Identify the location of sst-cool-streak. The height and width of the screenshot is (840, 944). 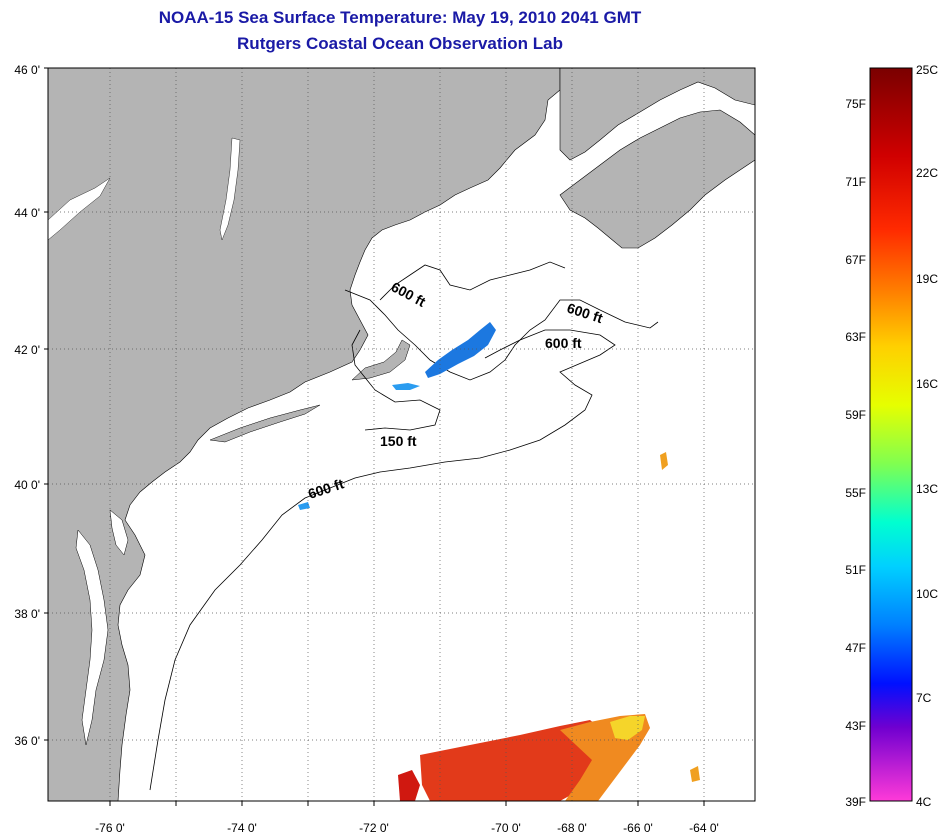
(406, 386).